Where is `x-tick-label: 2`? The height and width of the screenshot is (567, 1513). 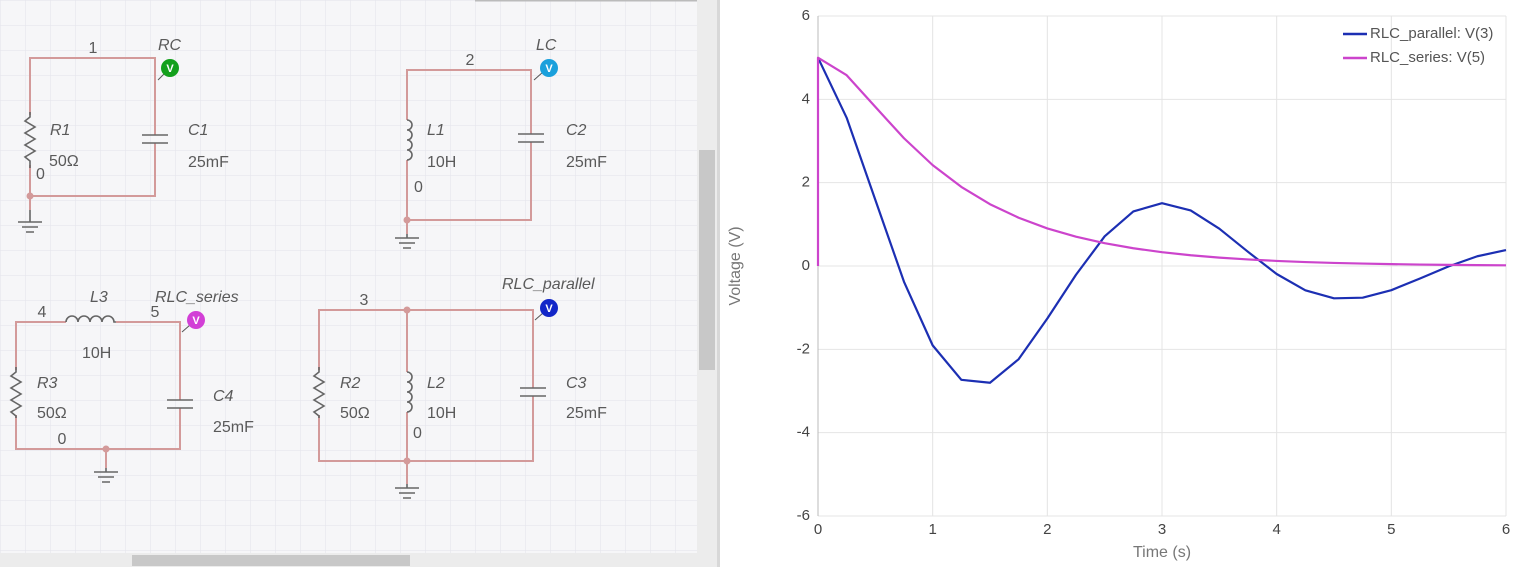 x-tick-label: 2 is located at coordinates (1047, 529).